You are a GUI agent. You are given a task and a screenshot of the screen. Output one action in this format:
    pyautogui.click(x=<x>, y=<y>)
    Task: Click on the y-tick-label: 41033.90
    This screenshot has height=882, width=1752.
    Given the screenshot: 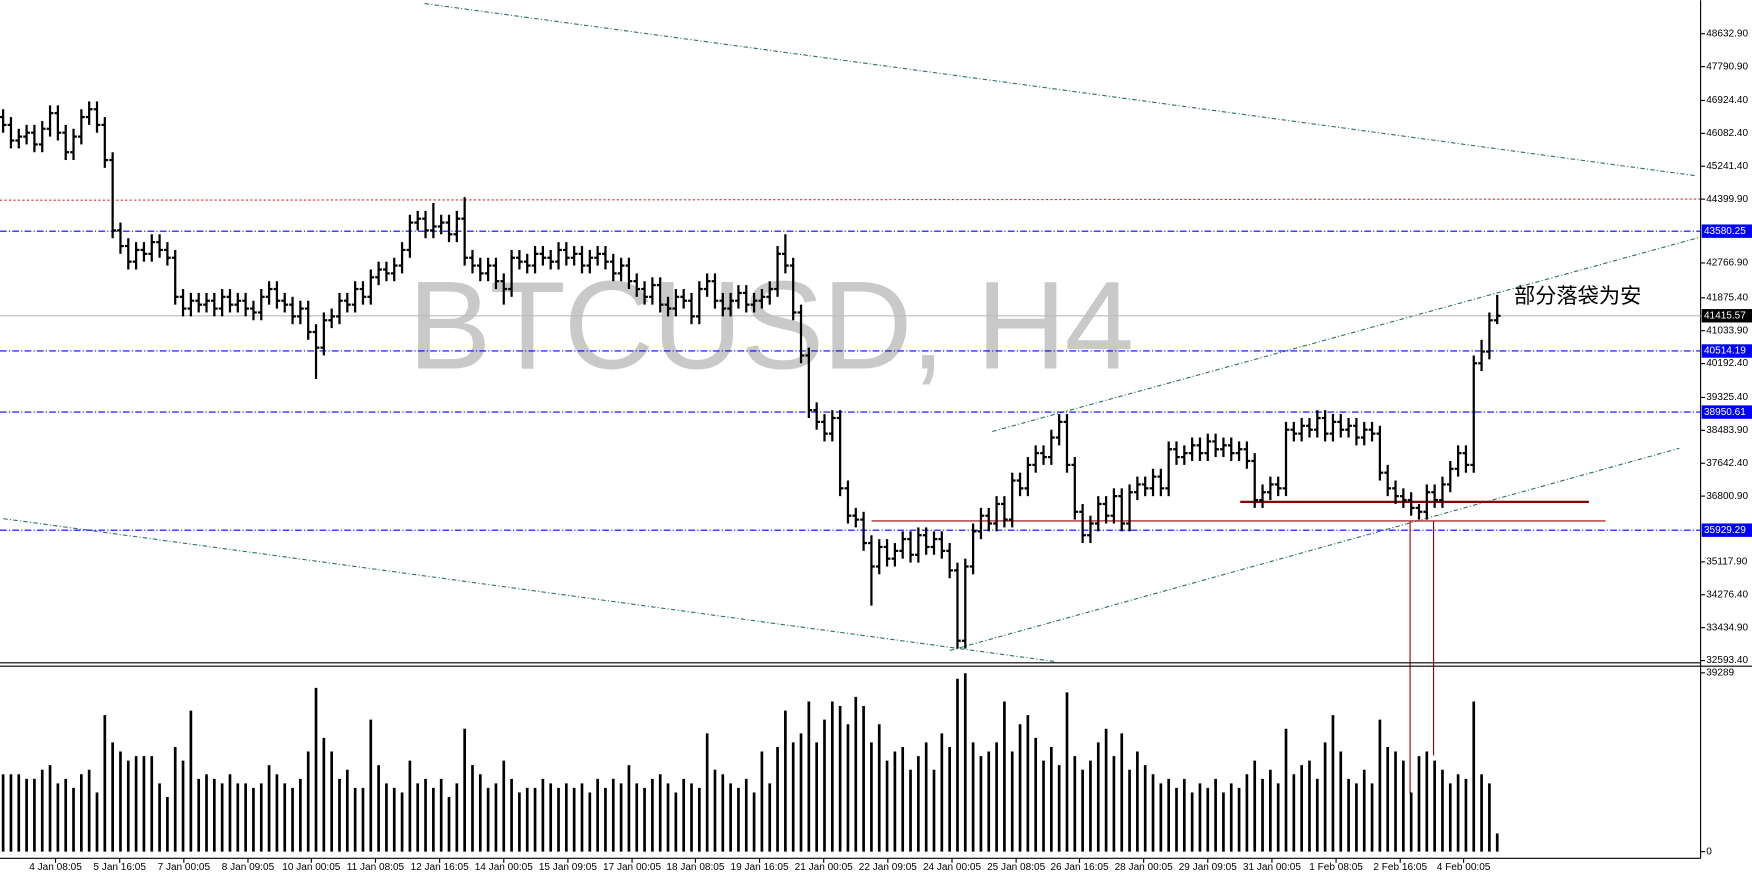 What is the action you would take?
    pyautogui.click(x=1727, y=330)
    